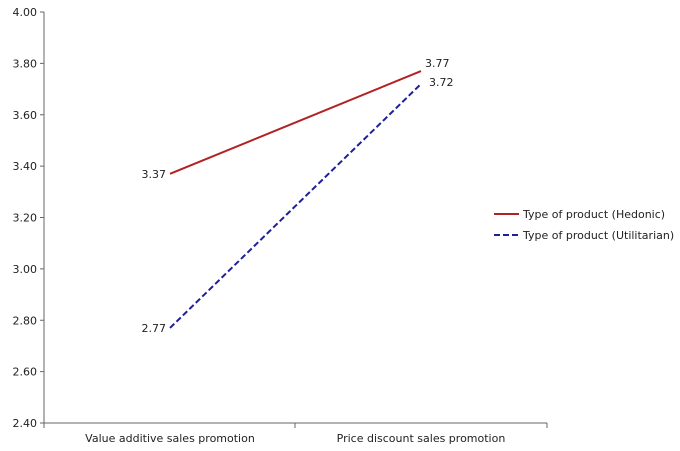 The width and height of the screenshot is (680, 451). I want to click on y-axis-ticks: 2.40 2.60 2.80 3.00 3.20 3.40 3.60 3.80 4.00, so click(28, 218).